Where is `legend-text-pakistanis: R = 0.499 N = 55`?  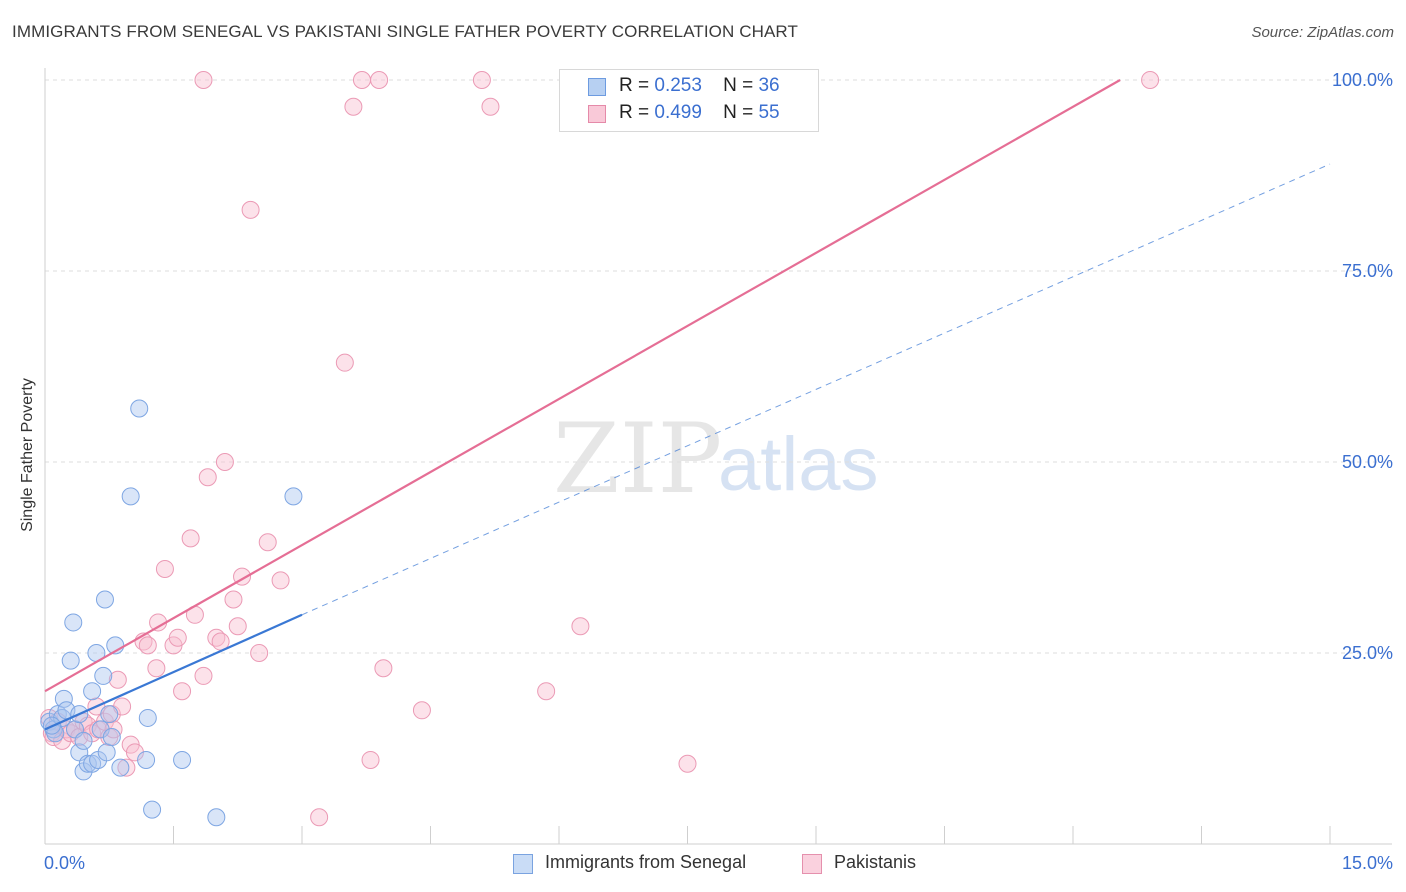
legend-text-pakistanis: R = 0.499 N = 55 is located at coordinates (699, 113).